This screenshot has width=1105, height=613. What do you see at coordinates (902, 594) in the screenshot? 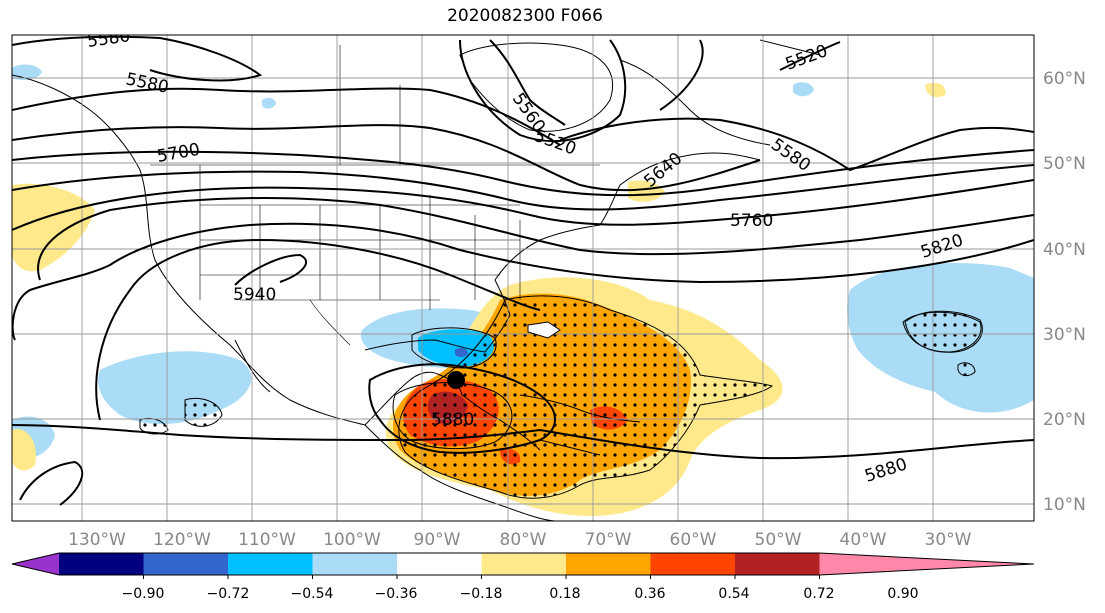
I see `colorbar-tick-label: 0.90` at bounding box center [902, 594].